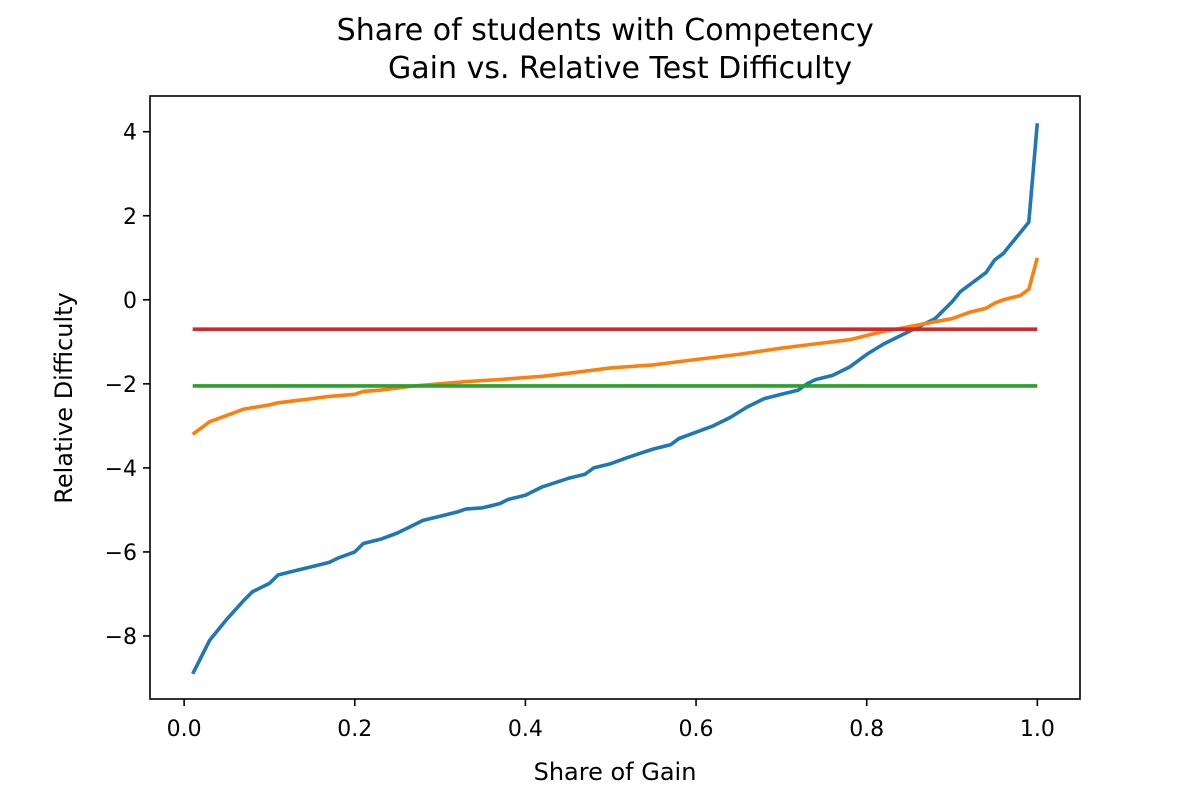  What do you see at coordinates (121, 469) in the screenshot?
I see `y-tick-label: −4` at bounding box center [121, 469].